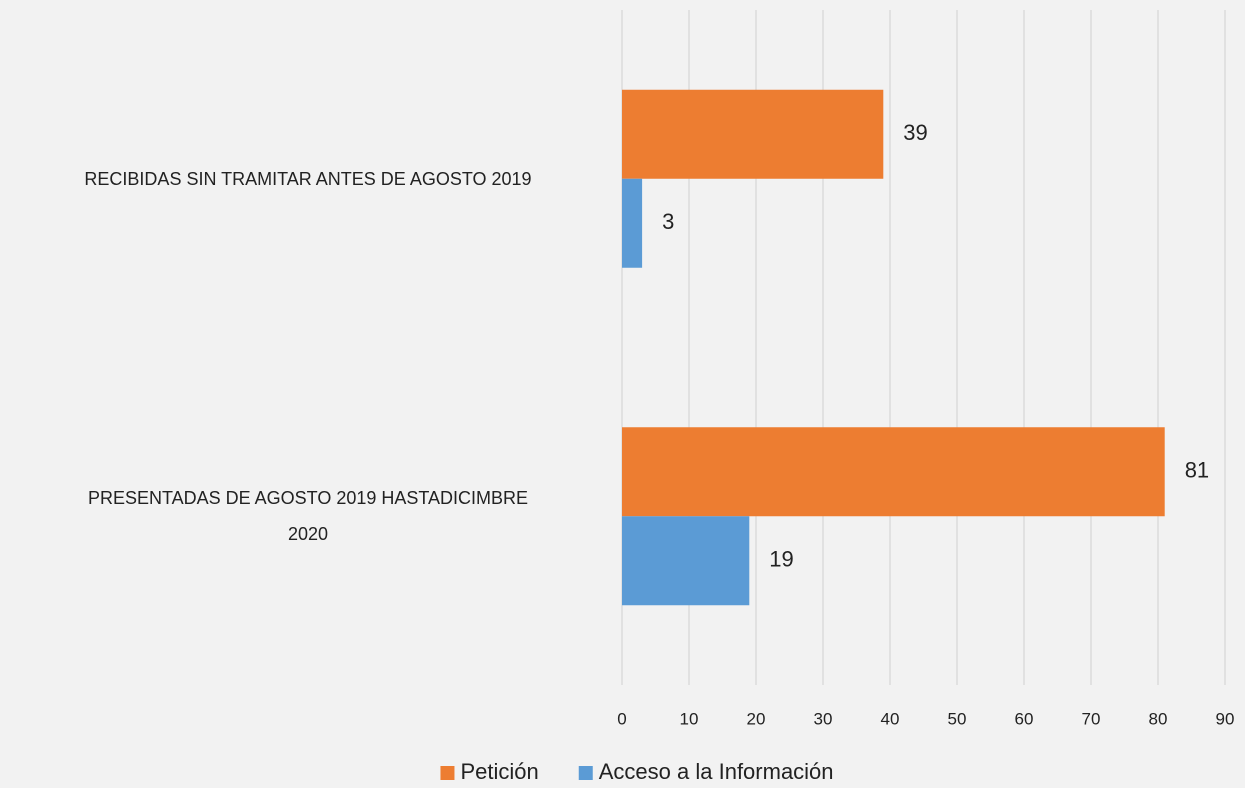  Describe the element at coordinates (1091, 718) in the screenshot. I see `x-tick-label: 70` at that location.